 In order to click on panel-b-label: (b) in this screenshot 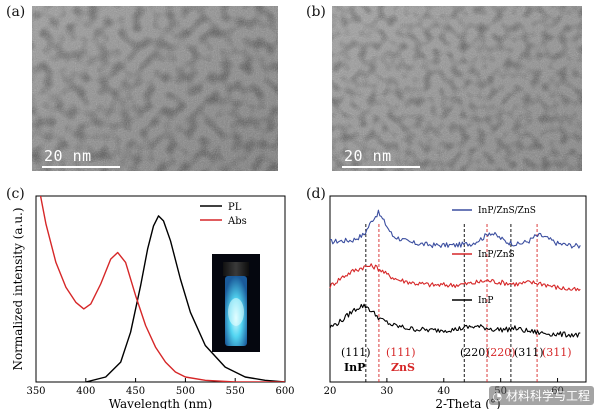, I will do `click(316, 12)`.